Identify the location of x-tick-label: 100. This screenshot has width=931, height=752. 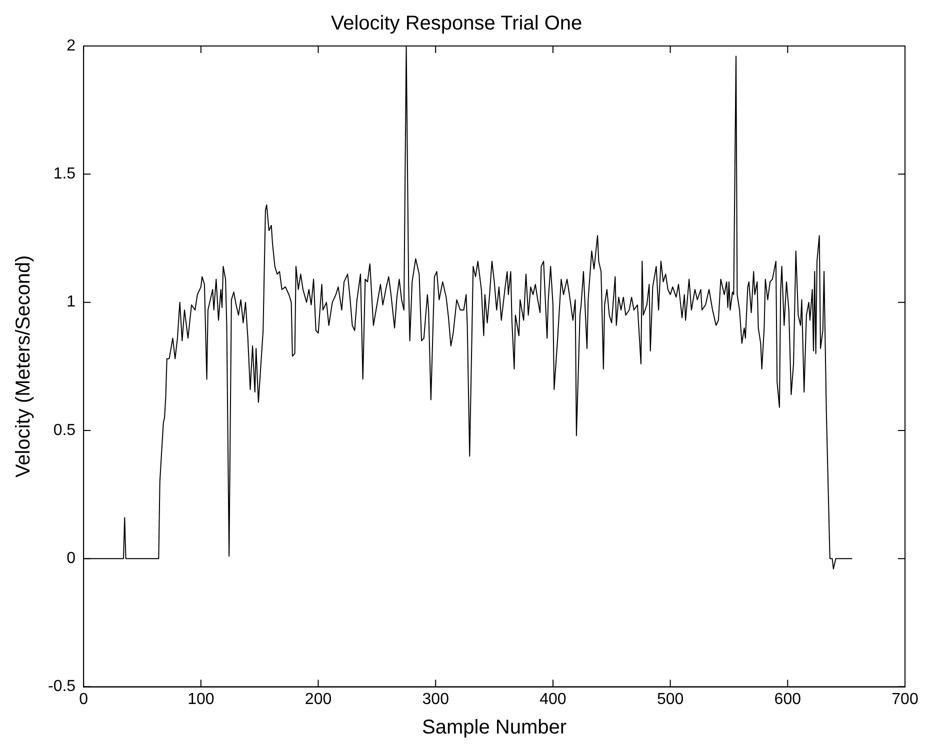
(201, 699).